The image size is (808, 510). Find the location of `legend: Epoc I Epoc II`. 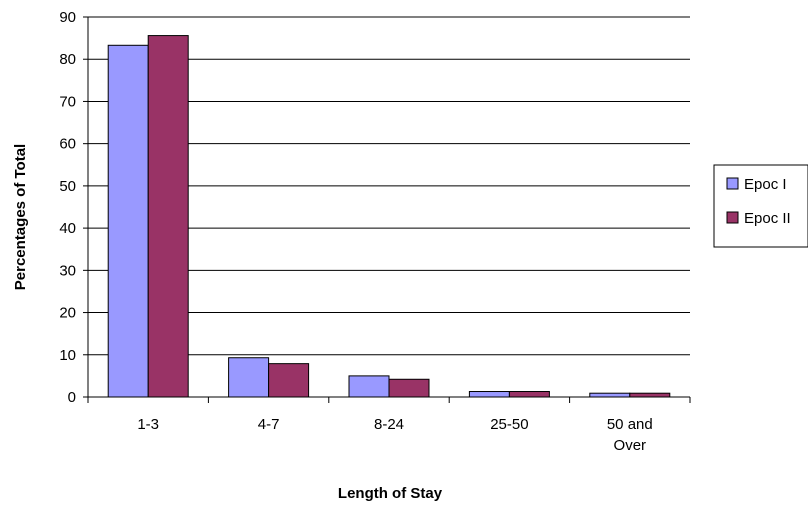

legend: Epoc I Epoc II is located at coordinates (760, 206).